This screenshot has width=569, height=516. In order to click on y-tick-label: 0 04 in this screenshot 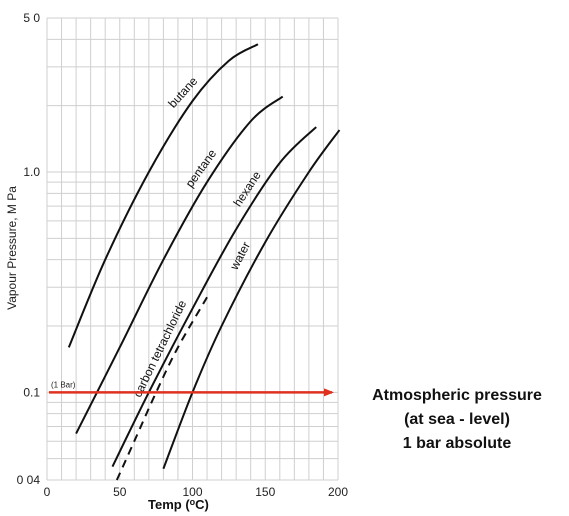, I will do `click(29, 480)`.